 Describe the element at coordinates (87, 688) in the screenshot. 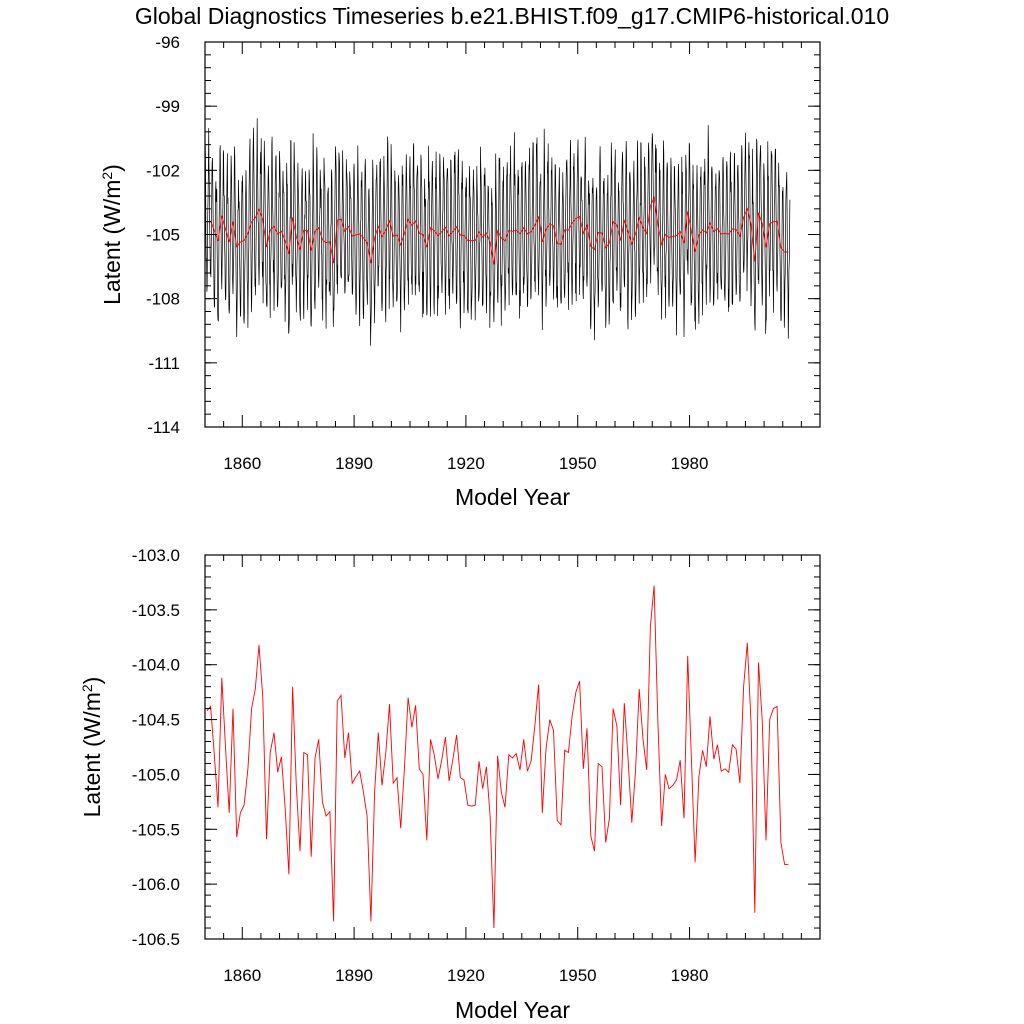

I see `bottom-y-axis-label-sup: 2` at that location.